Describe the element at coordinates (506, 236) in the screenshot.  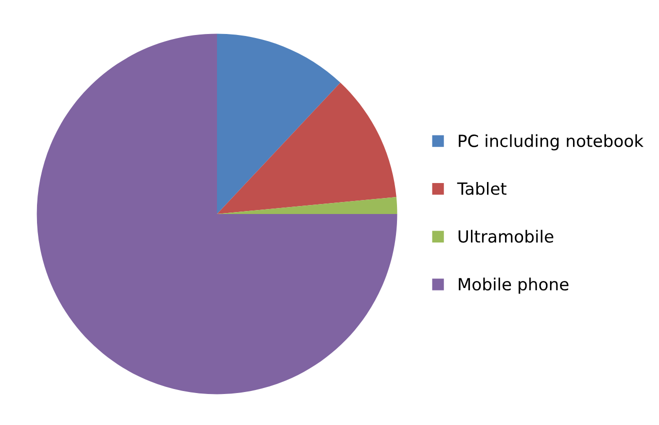
I see `legend-label: Ultramobile` at that location.